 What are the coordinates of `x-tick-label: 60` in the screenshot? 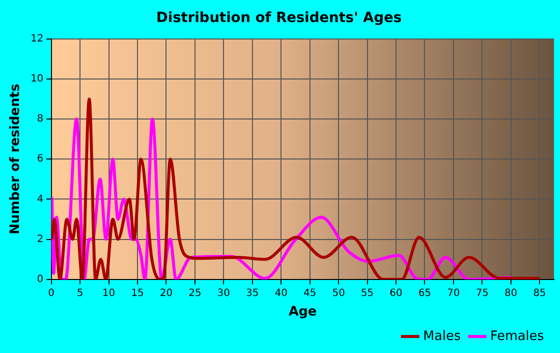 It's located at (396, 293).